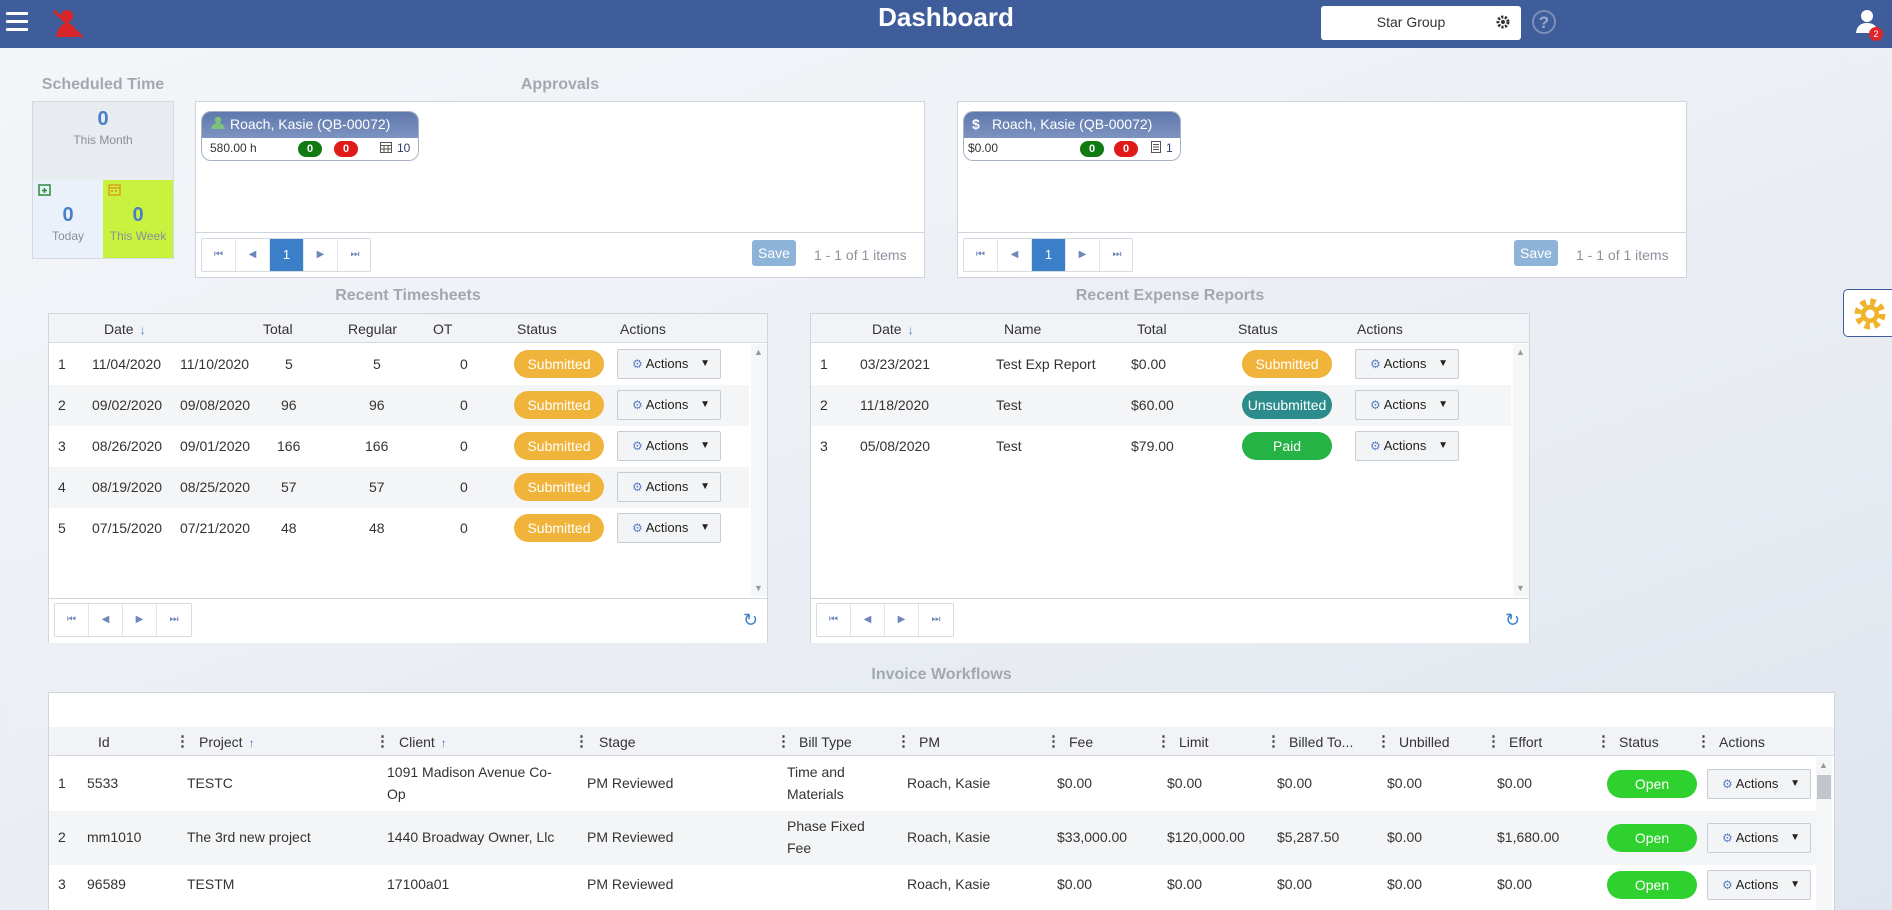 This screenshot has height=910, width=1892. Describe the element at coordinates (68, 25) in the screenshot. I see `app-logo-icon` at that location.